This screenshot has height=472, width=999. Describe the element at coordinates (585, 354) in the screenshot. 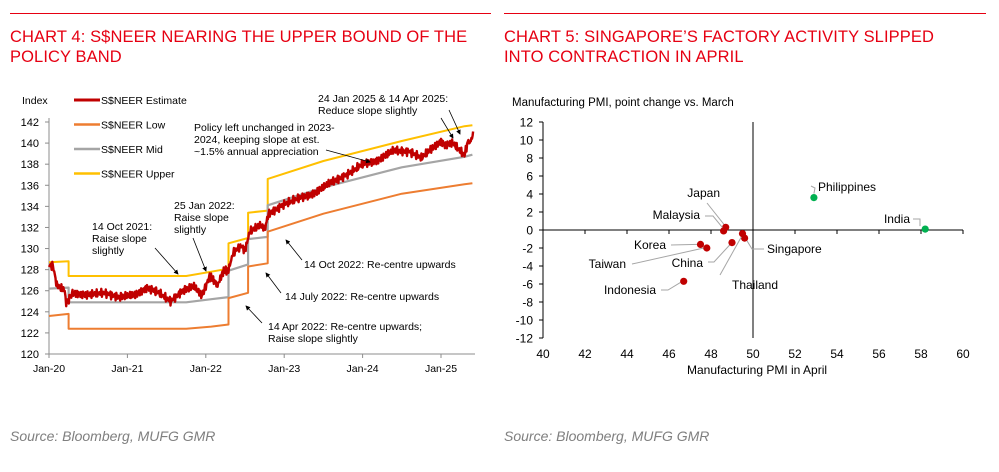

I see `chart5-x-tick-label: 42` at that location.